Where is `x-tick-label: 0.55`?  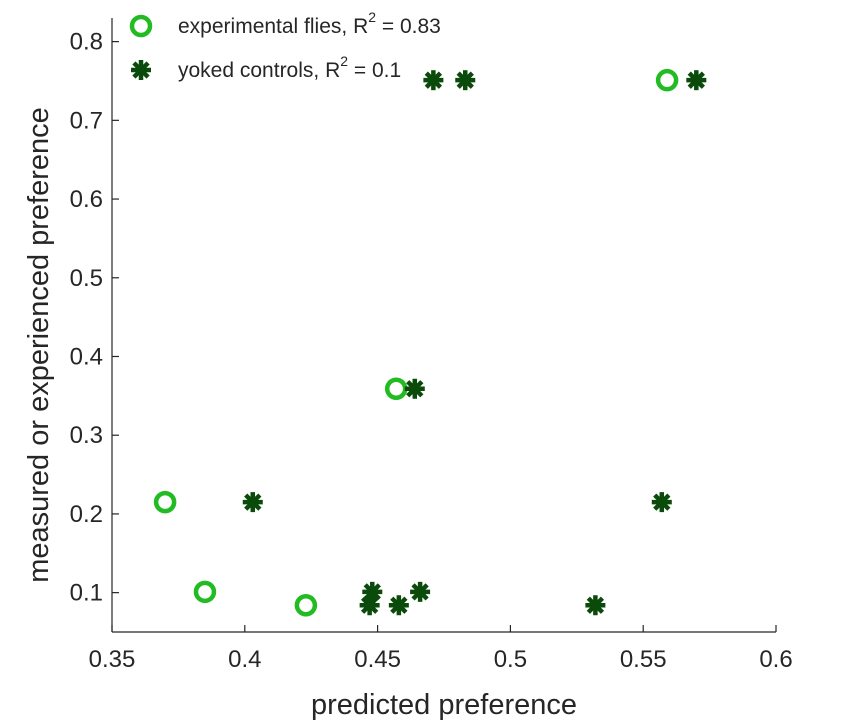 x-tick-label: 0.55 is located at coordinates (643, 659).